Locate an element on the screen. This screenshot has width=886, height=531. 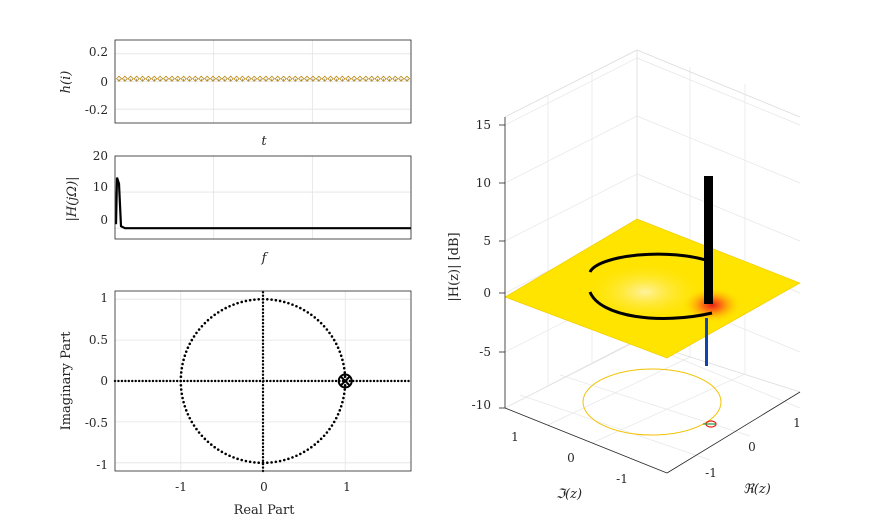
magnitude-line is located at coordinates (262, 203).